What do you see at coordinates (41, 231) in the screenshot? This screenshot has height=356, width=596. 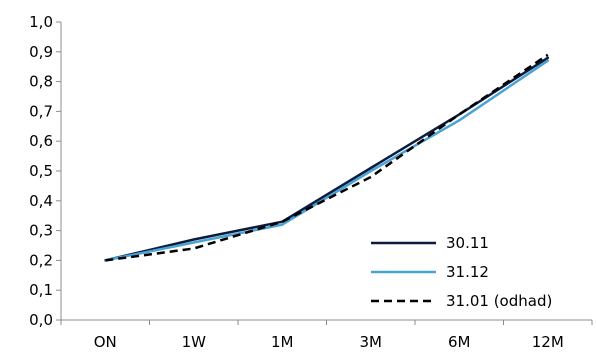 I see `y-tick-label: 0,3` at bounding box center [41, 231].